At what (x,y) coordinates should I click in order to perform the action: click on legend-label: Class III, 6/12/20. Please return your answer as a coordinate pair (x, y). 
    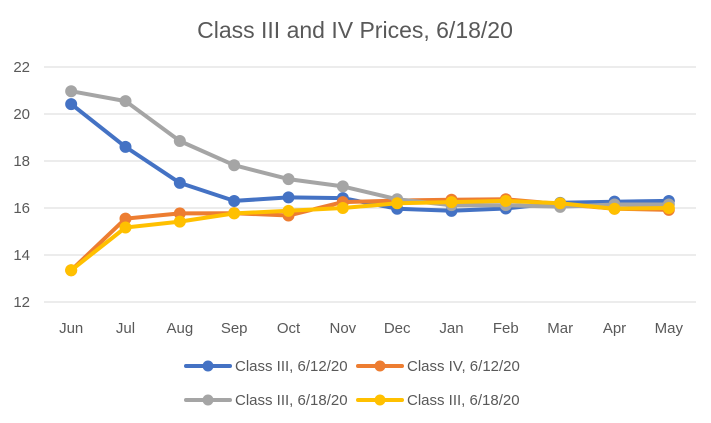
    Looking at the image, I should click on (291, 366).